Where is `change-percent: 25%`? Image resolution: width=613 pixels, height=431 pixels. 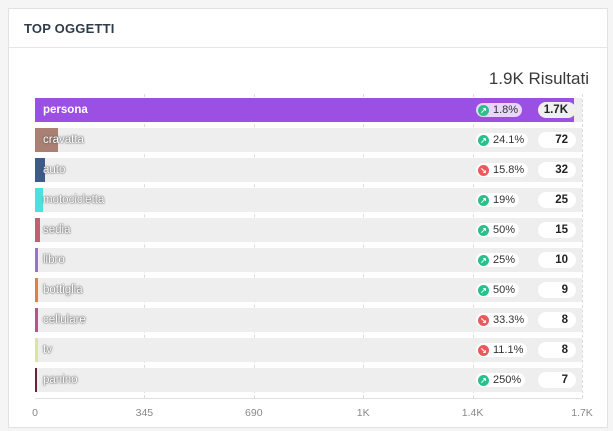
change-percent: 25% is located at coordinates (504, 260).